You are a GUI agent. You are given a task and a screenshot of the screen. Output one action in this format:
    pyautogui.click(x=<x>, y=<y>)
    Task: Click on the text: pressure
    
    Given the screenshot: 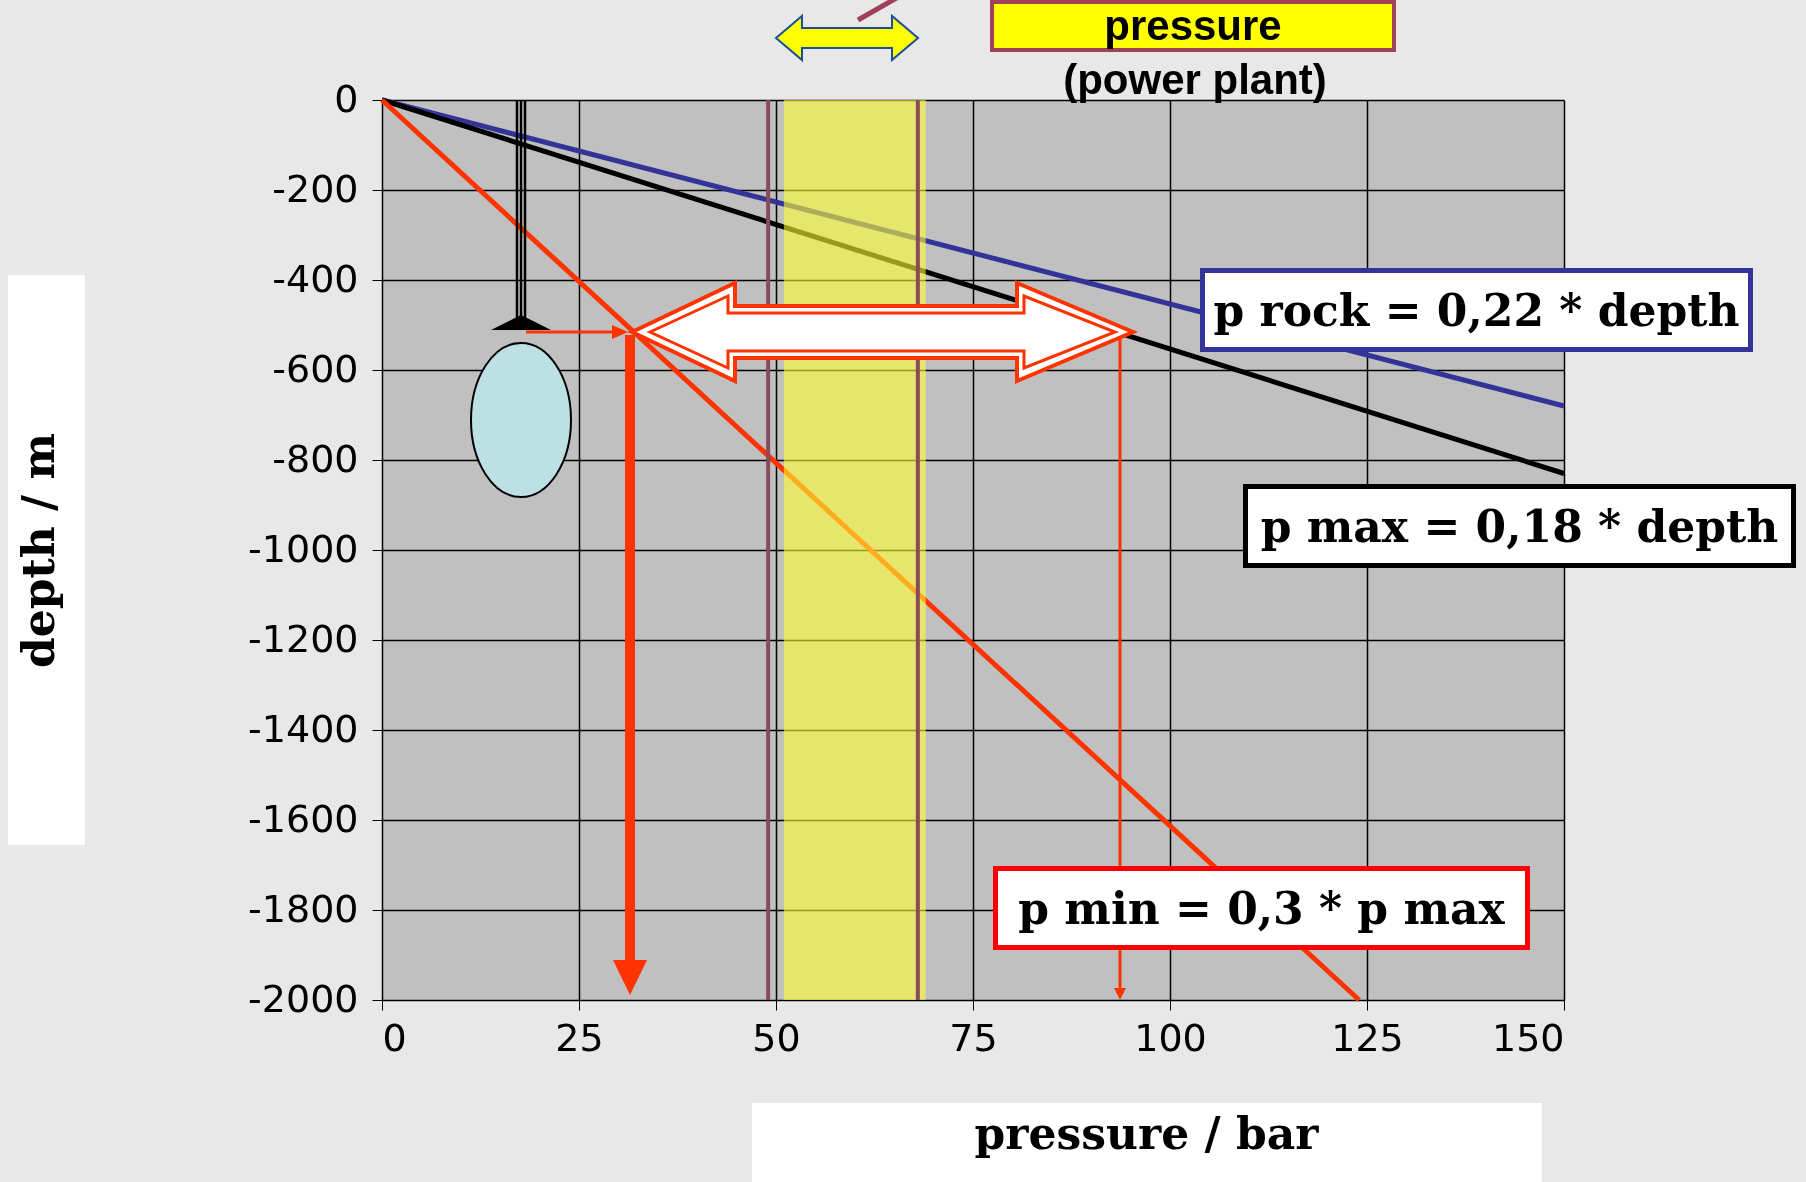 What is the action you would take?
    pyautogui.click(x=1193, y=26)
    